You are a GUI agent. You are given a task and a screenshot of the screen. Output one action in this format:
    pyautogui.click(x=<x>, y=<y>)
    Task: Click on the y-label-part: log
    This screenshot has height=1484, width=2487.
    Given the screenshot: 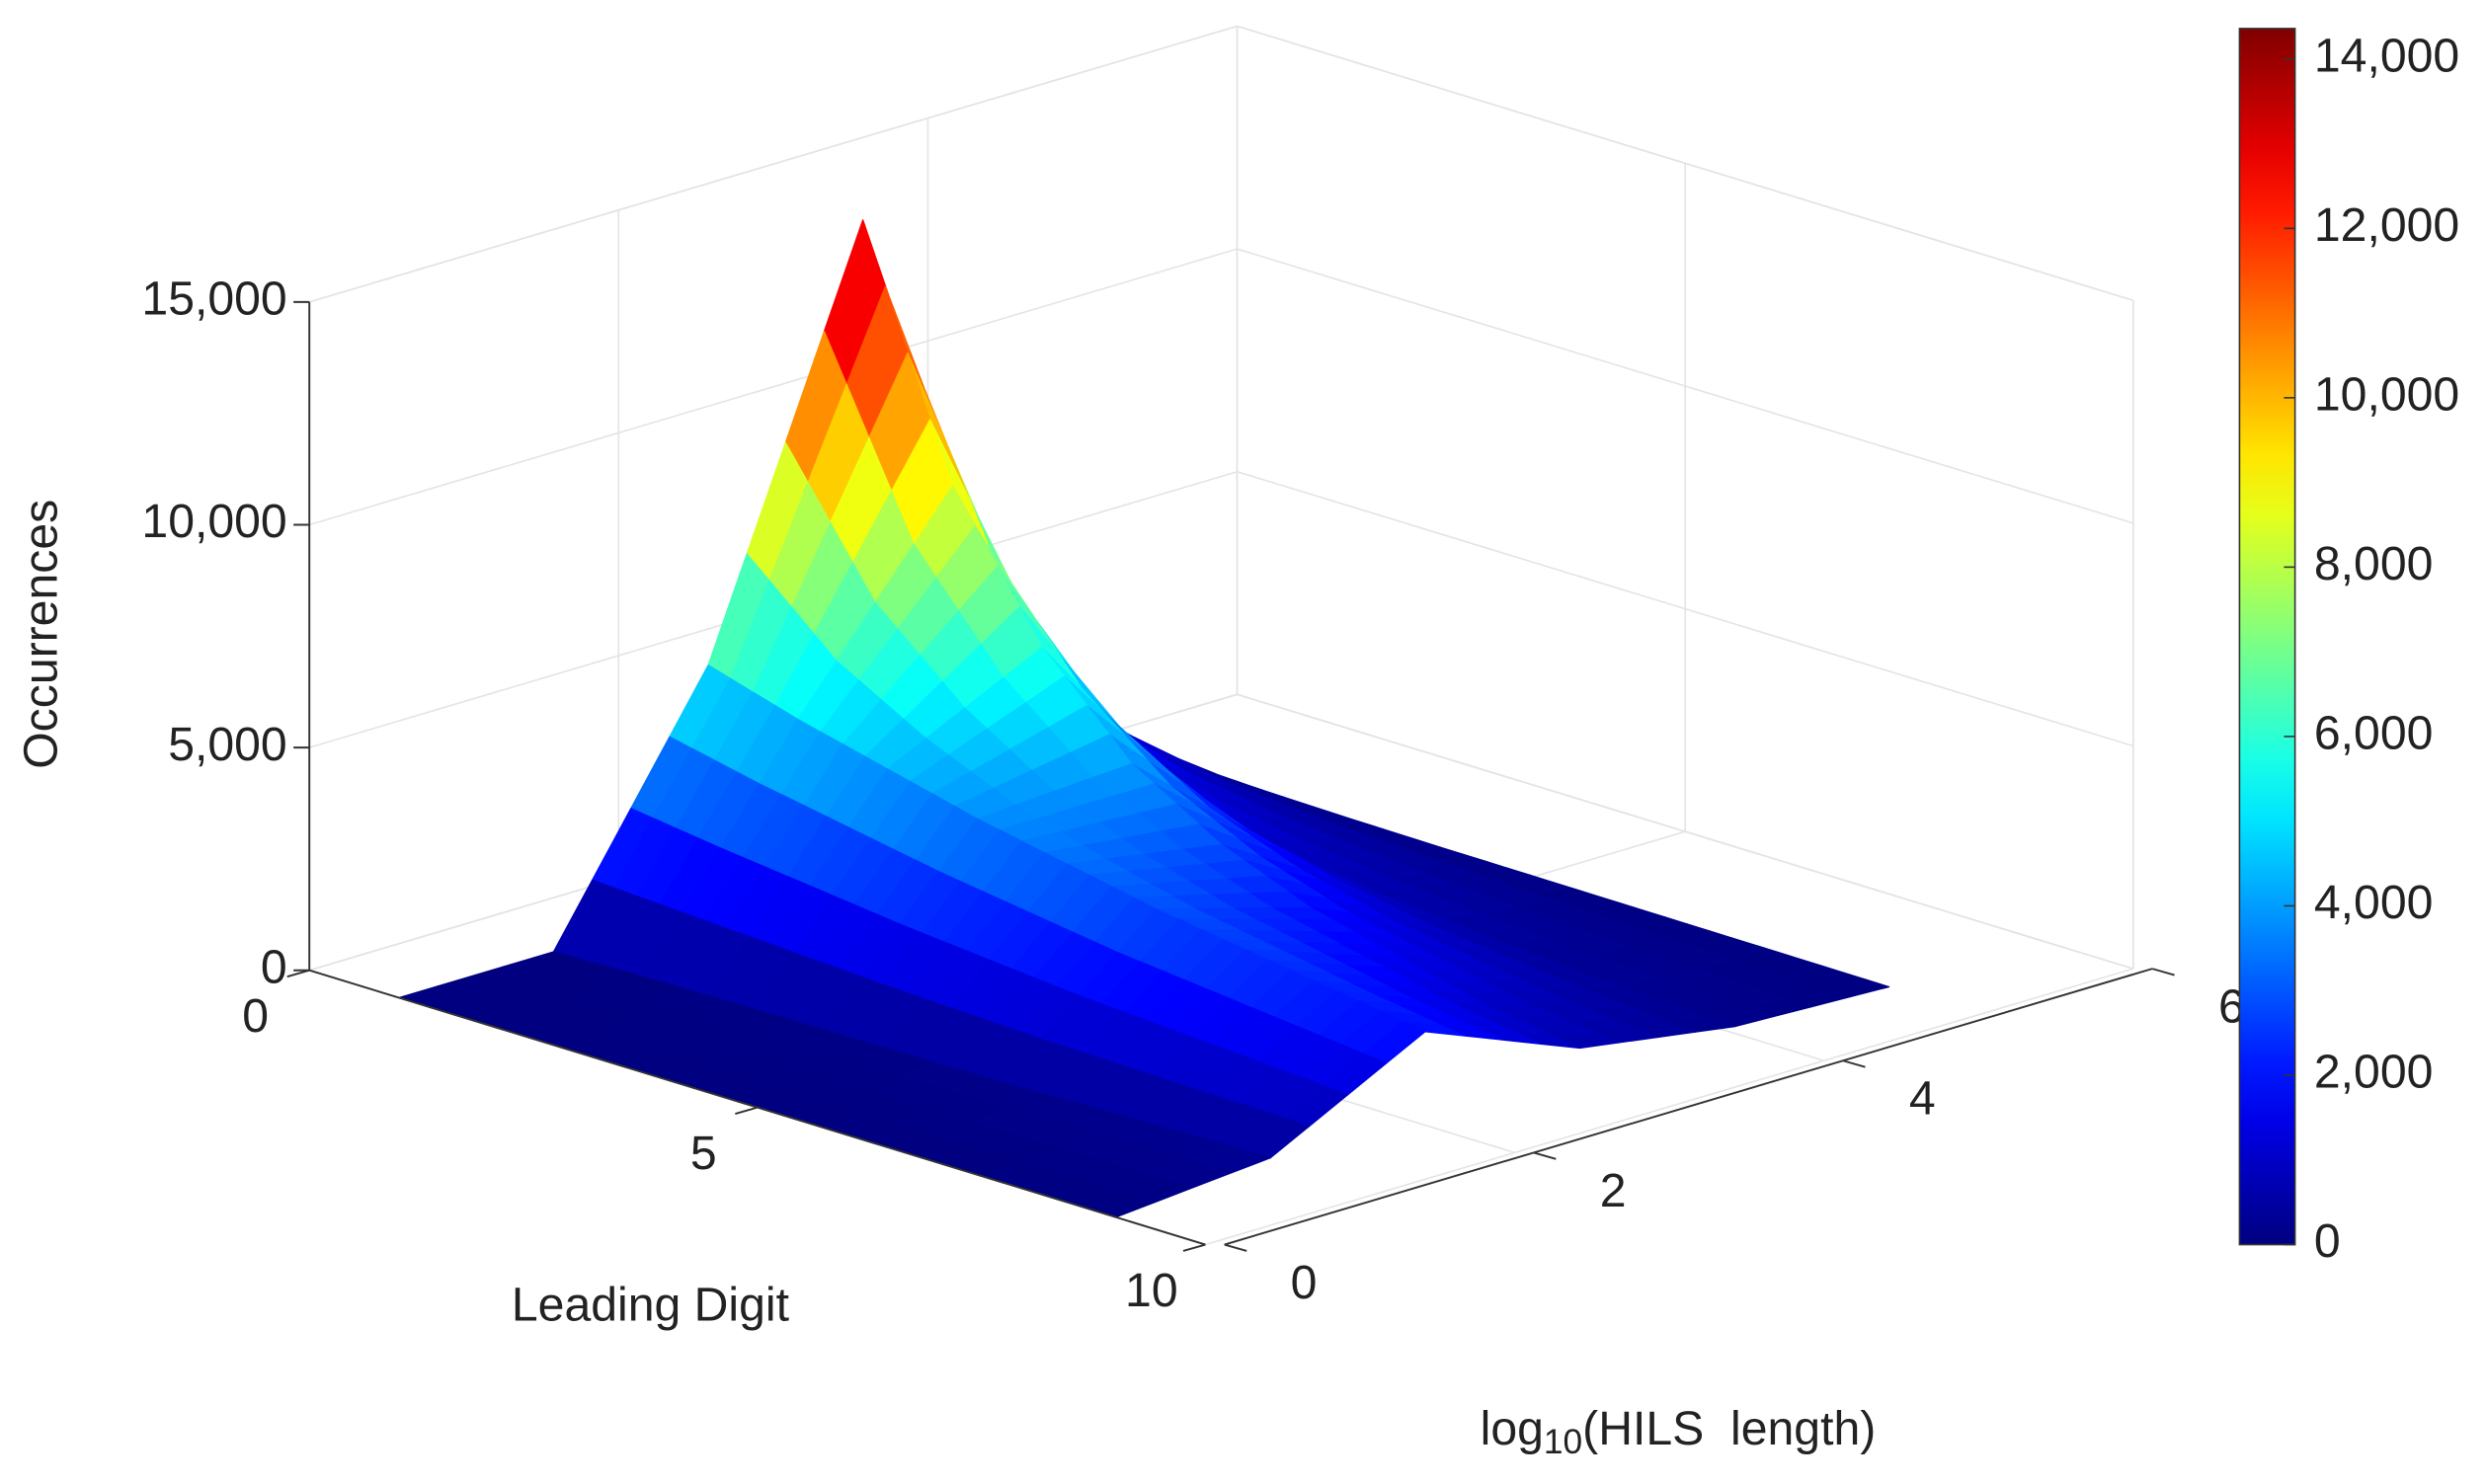 What is the action you would take?
    pyautogui.click(x=1512, y=1428)
    